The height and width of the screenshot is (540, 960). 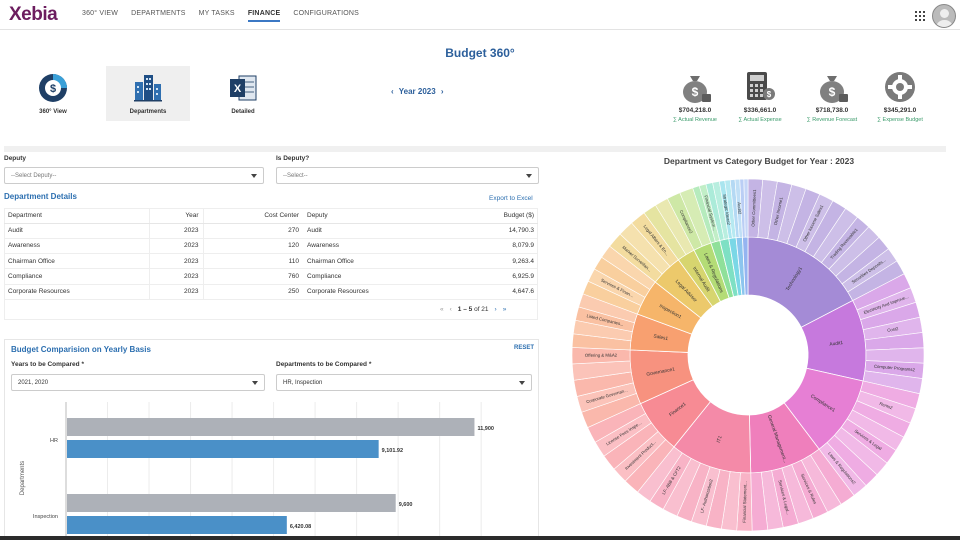 What do you see at coordinates (33, 14) in the screenshot?
I see `xebia-logo: Xebia` at bounding box center [33, 14].